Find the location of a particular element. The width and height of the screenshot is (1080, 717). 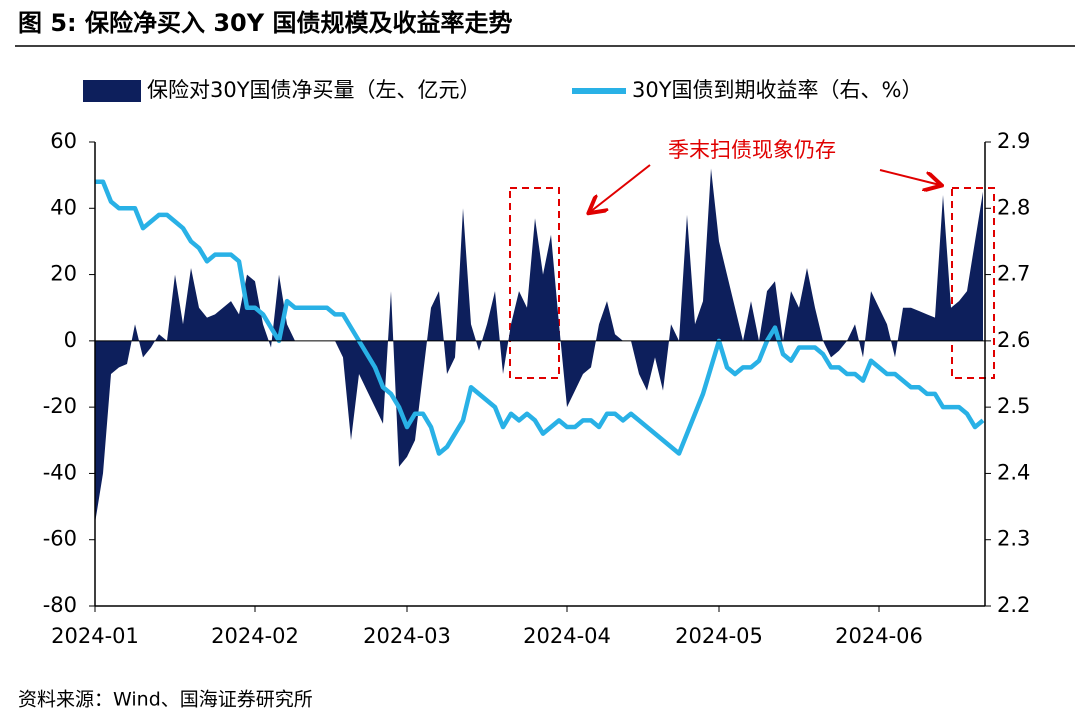

x-tick-label: 2024-03 is located at coordinates (407, 636).